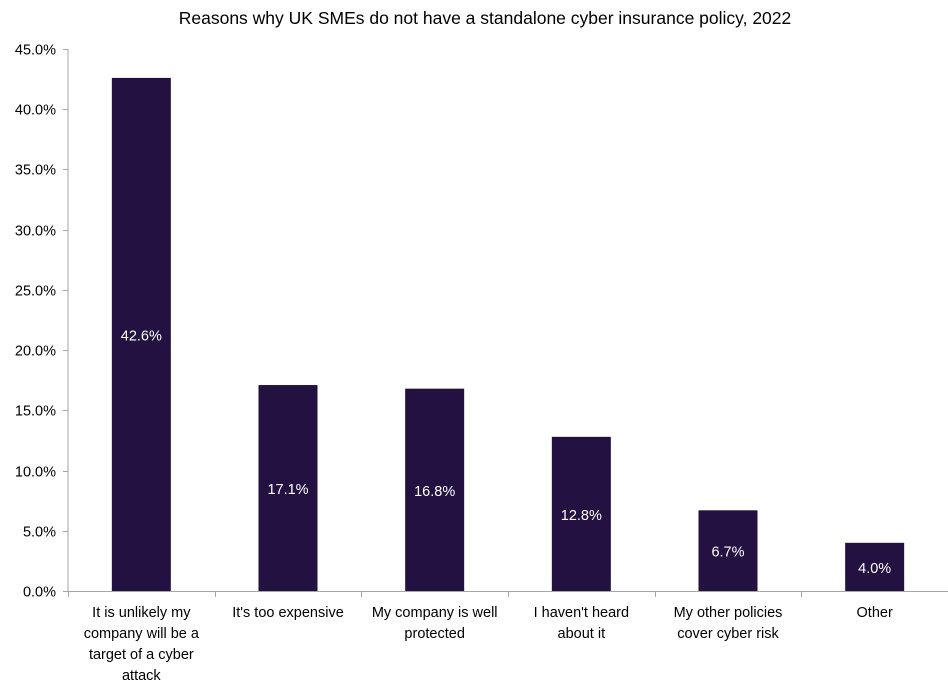  I want to click on y-tick-label: 30.0%, so click(35, 232).